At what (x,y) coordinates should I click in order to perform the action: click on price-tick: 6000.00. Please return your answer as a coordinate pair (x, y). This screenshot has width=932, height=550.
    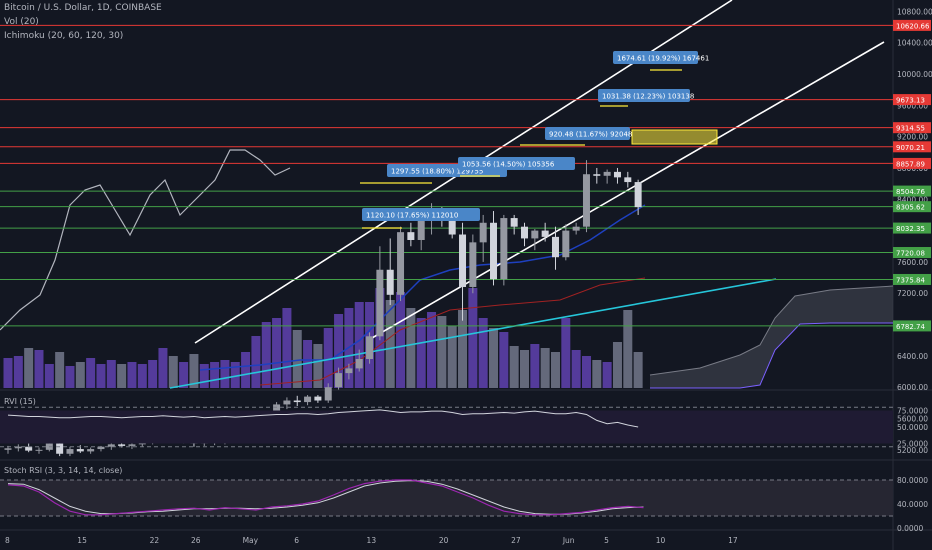
    Looking at the image, I should click on (912, 387).